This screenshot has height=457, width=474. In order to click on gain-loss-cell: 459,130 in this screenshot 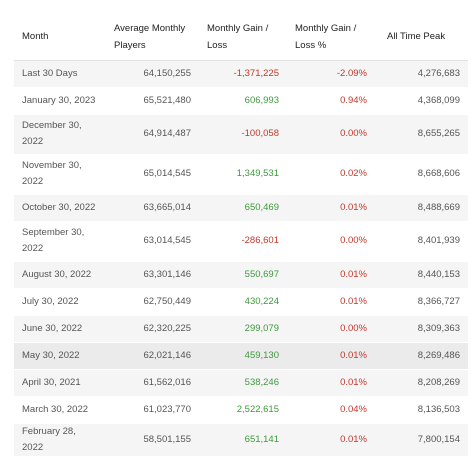, I will do `click(243, 356)`.